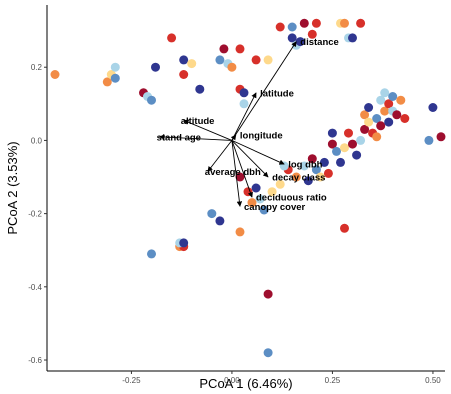  Describe the element at coordinates (131, 380) in the screenshot. I see `x-tick-label: -0.25` at that location.